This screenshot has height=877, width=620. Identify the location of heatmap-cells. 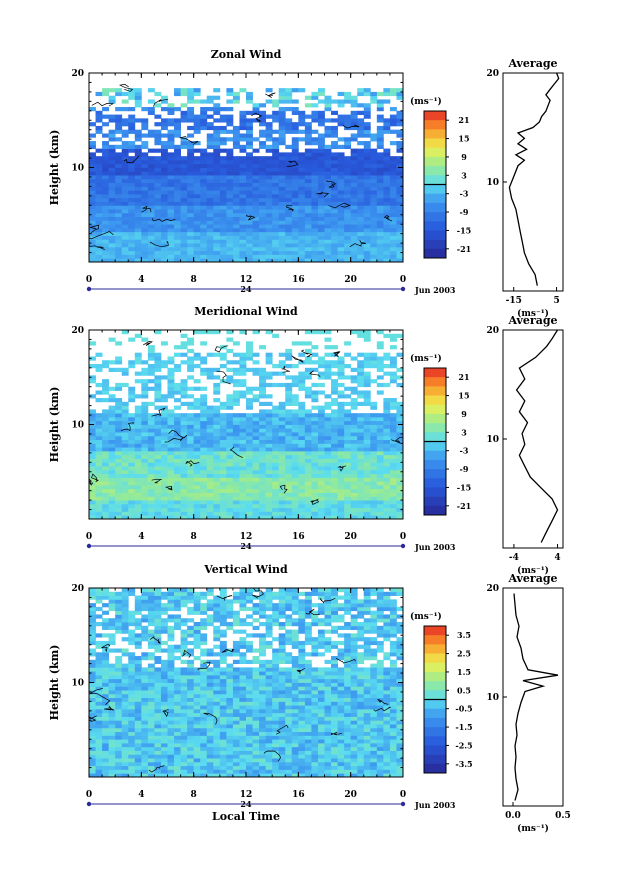
(246, 682).